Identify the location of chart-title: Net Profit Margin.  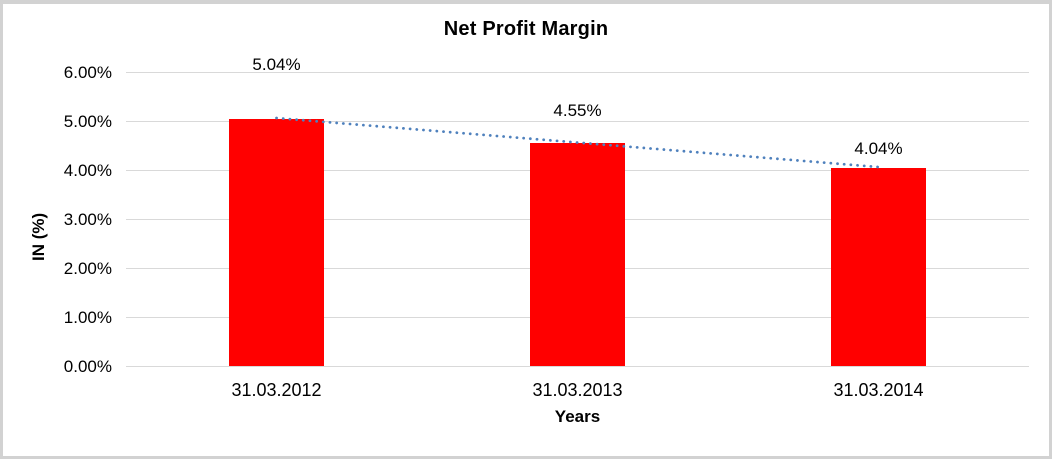
(526, 29).